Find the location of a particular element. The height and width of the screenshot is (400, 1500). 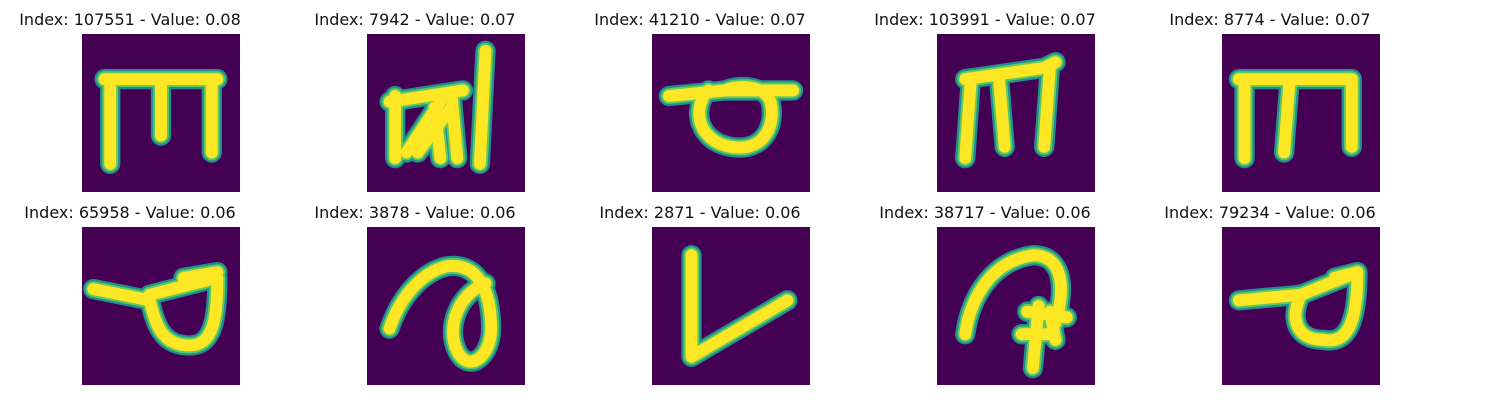

panel-title: Index: 103991 - Value: 0.07 is located at coordinates (985, 19).